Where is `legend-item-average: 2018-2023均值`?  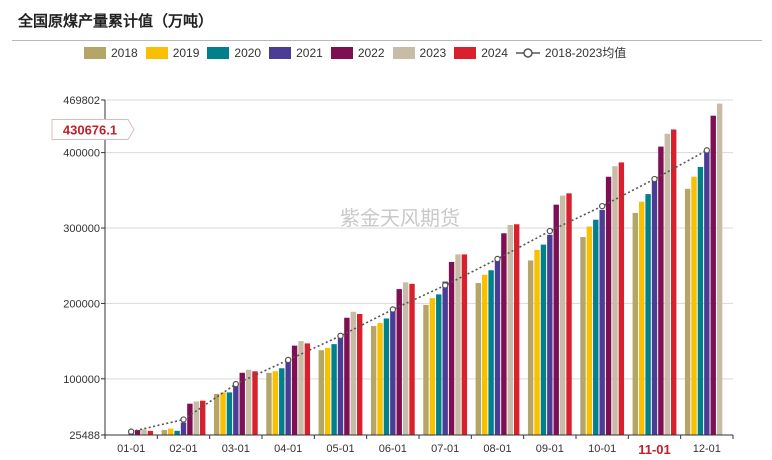
legend-item-average: 2018-2023均值 is located at coordinates (571, 52).